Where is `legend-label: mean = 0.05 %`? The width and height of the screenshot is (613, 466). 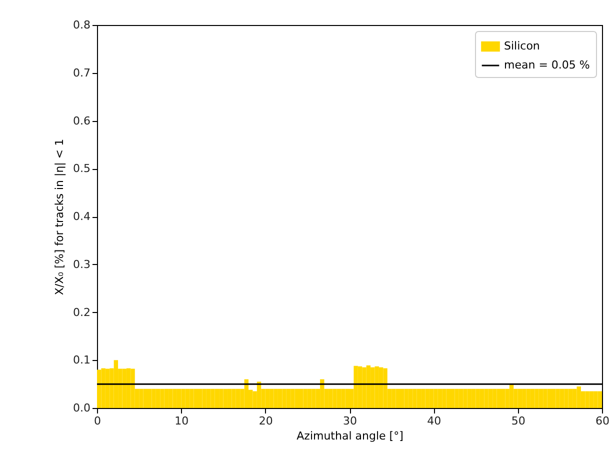
legend-label: mean = 0.05 % is located at coordinates (547, 65).